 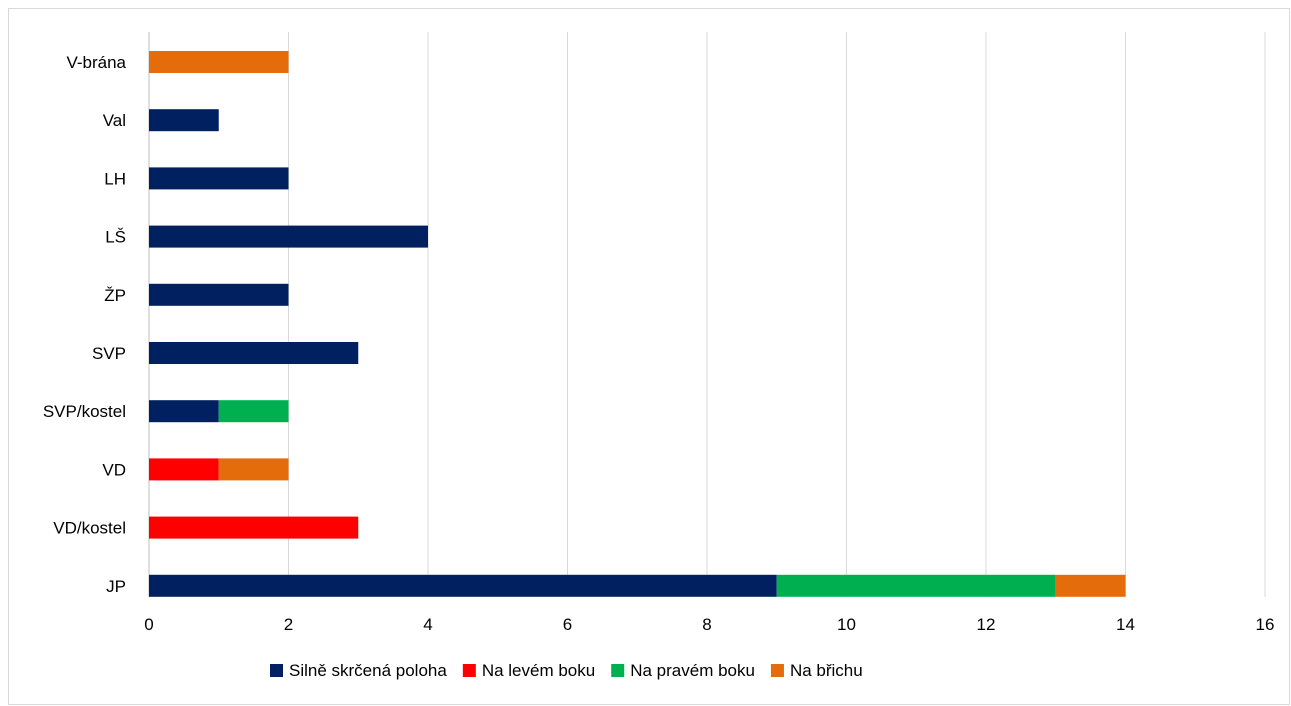 I want to click on legend-entry: Silně skrčená poloha, so click(x=368, y=670).